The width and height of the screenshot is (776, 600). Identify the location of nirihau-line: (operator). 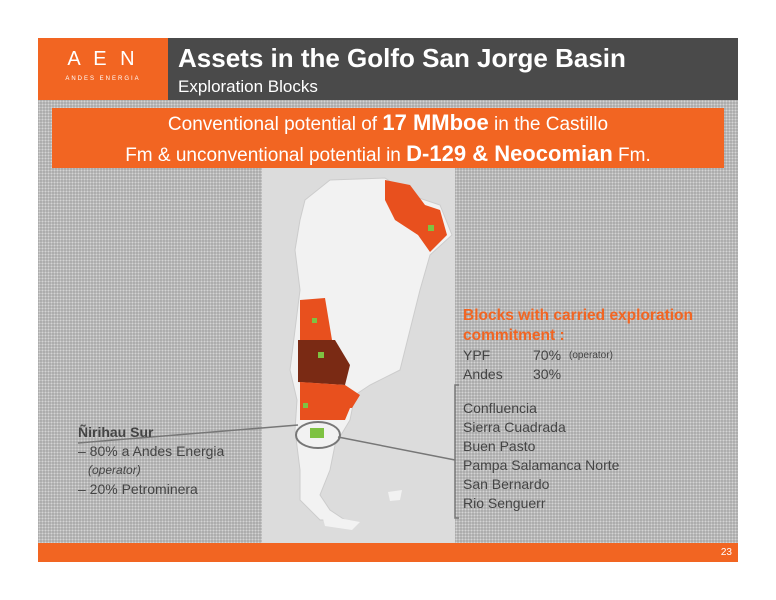
(114, 470).